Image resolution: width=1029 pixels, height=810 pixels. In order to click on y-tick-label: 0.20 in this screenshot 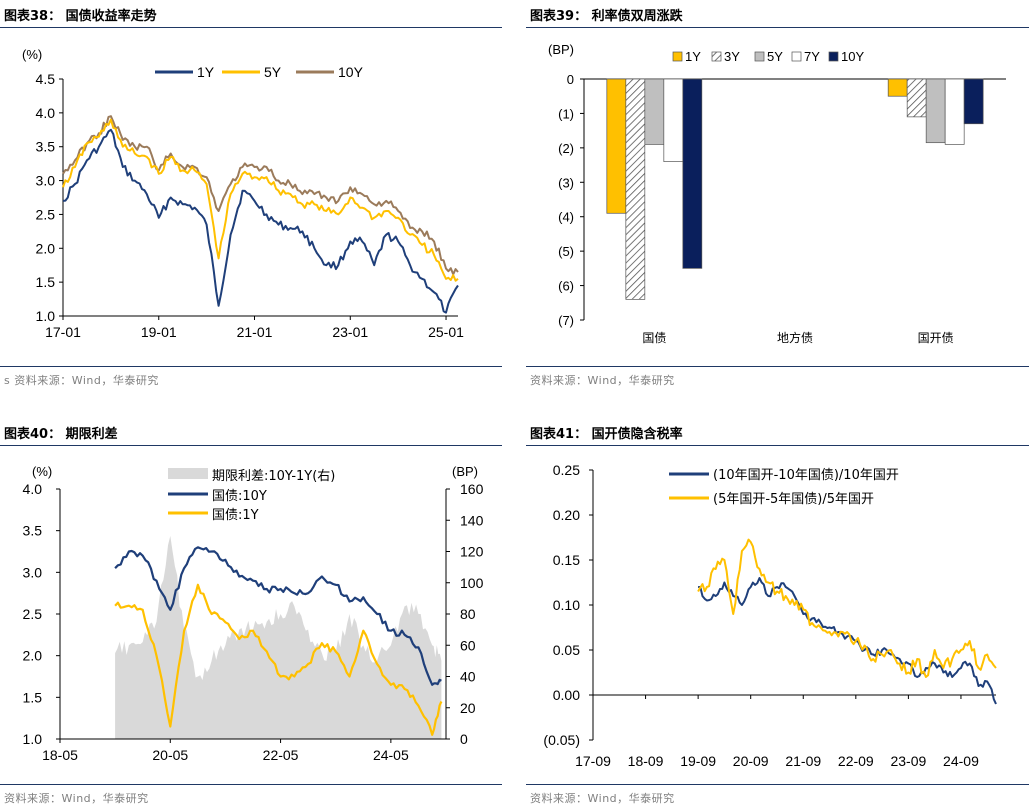, I will do `click(566, 515)`.